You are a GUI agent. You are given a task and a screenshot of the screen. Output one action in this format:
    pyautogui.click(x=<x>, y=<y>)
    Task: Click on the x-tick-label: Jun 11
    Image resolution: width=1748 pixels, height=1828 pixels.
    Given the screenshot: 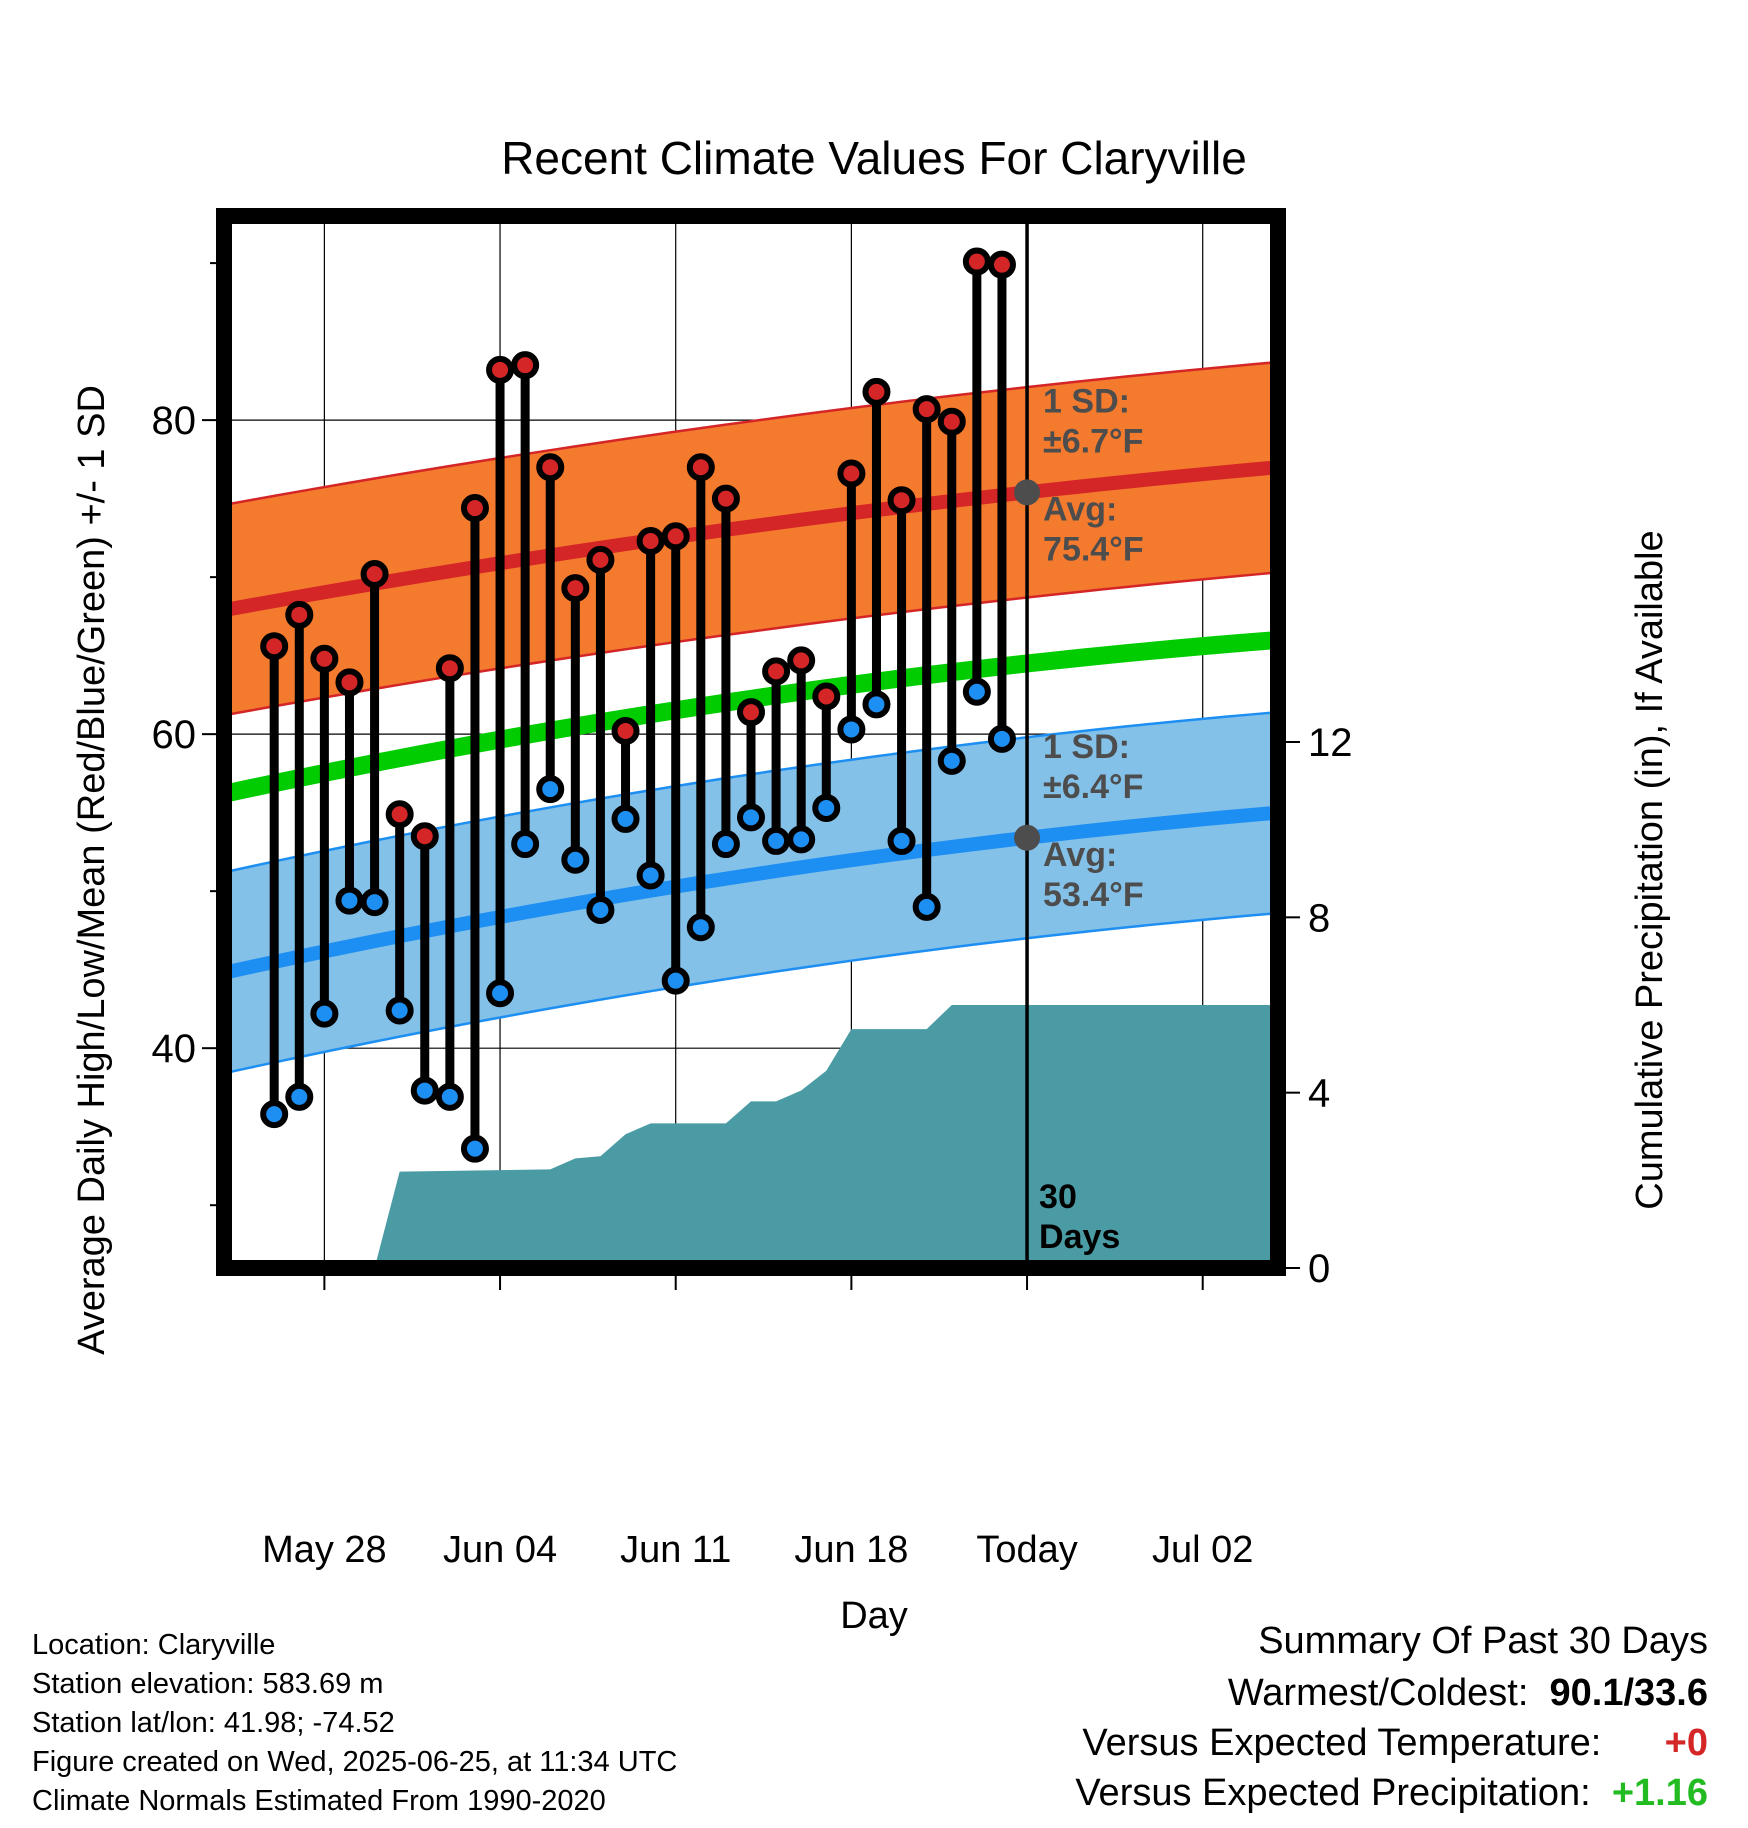 What is the action you would take?
    pyautogui.click(x=675, y=1550)
    